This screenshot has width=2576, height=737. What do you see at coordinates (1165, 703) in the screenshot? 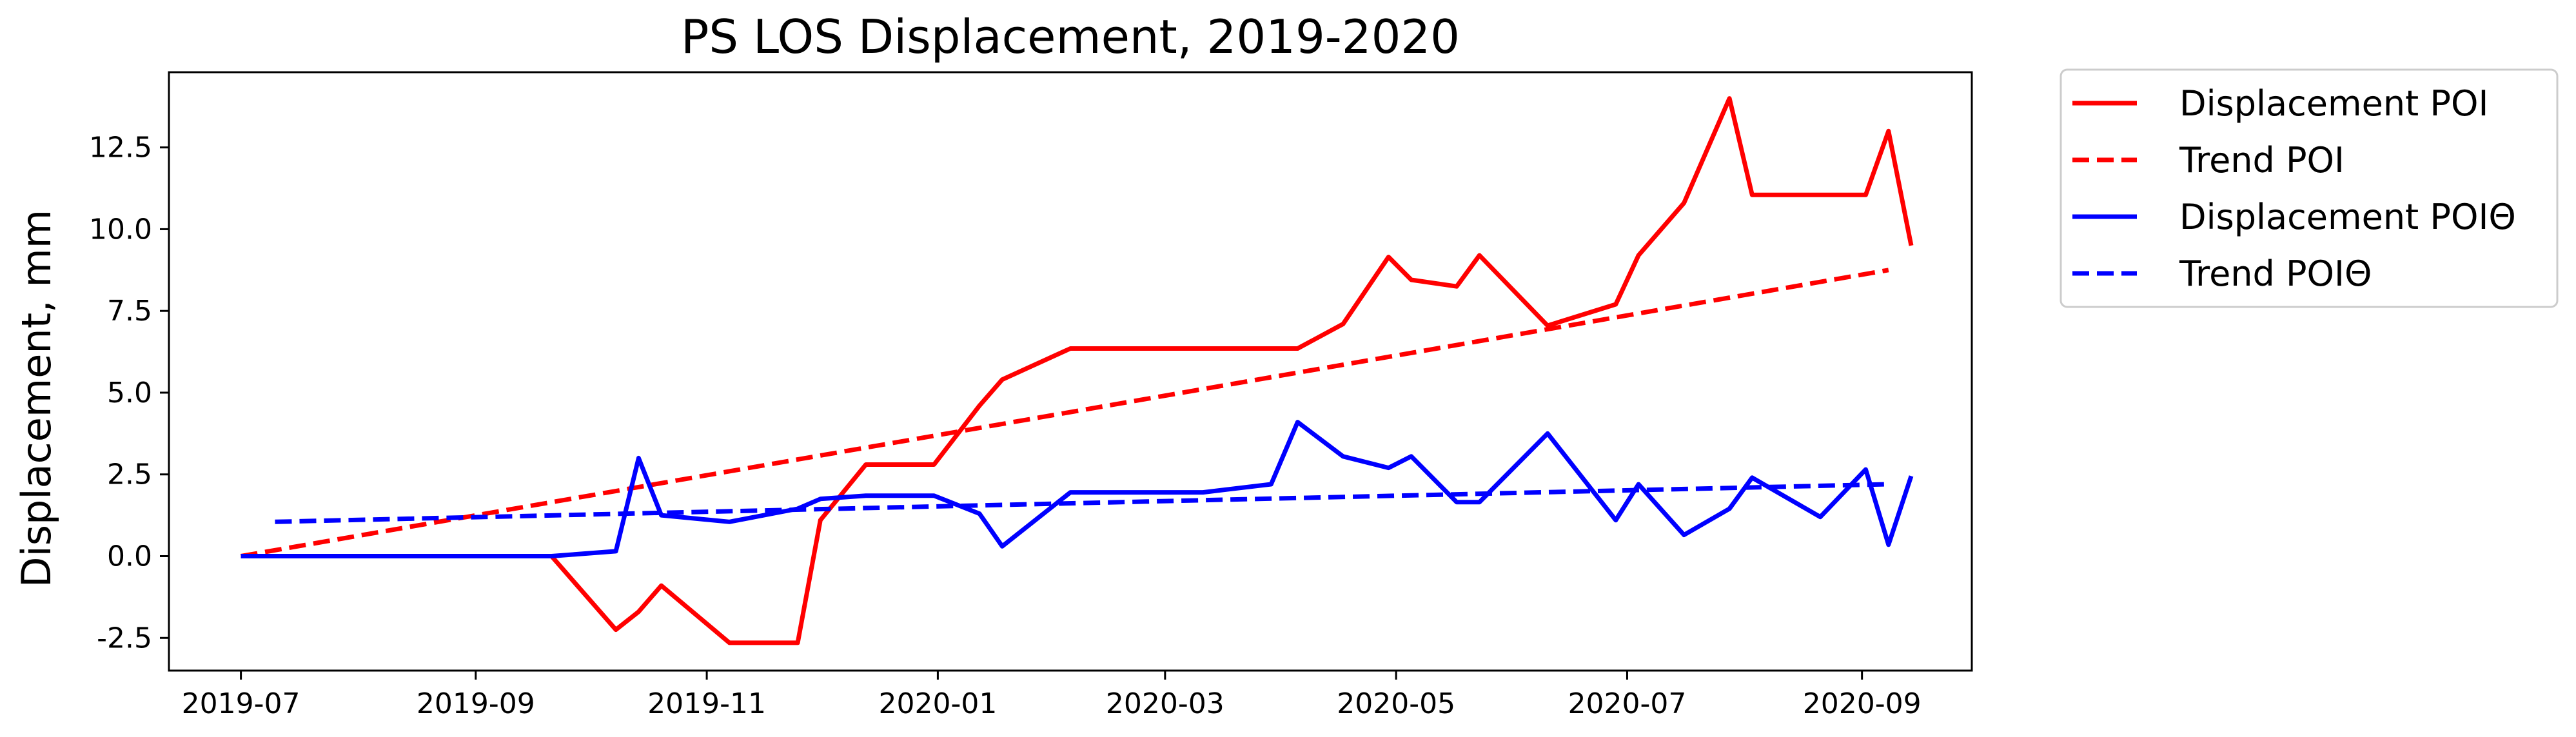
I see `x-tick-label: 2020-03` at bounding box center [1165, 703].